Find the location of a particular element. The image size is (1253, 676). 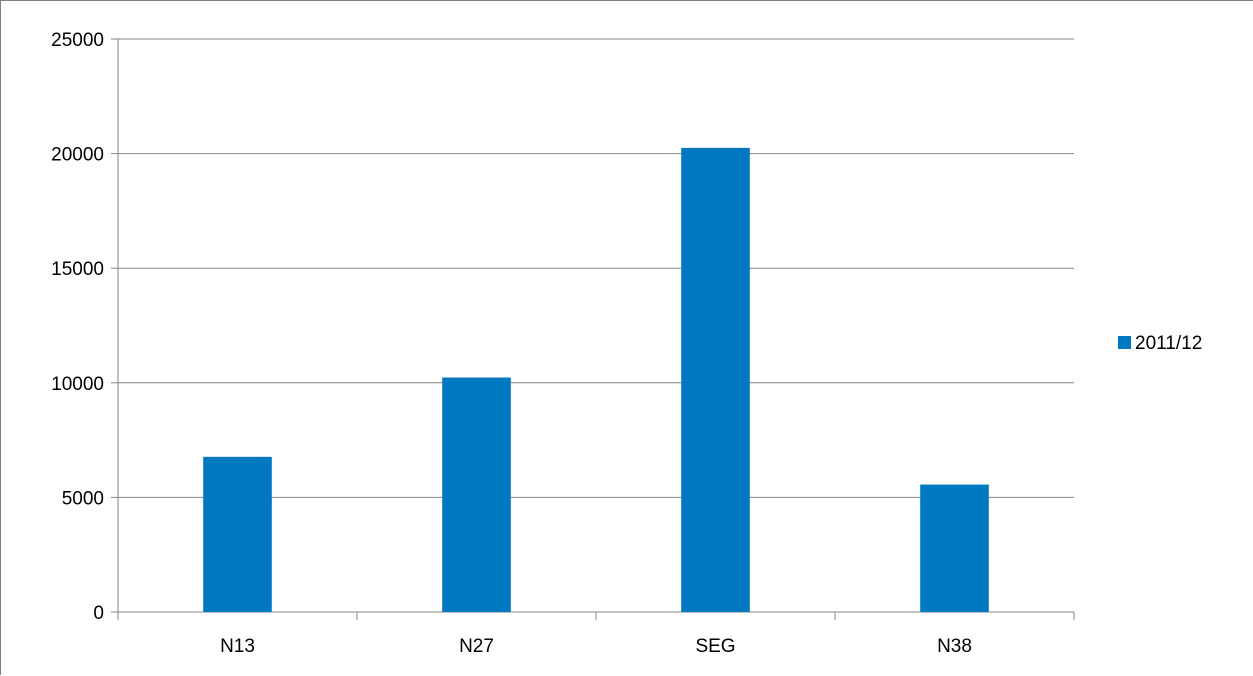

y-tick-label: 0 is located at coordinates (98, 613).